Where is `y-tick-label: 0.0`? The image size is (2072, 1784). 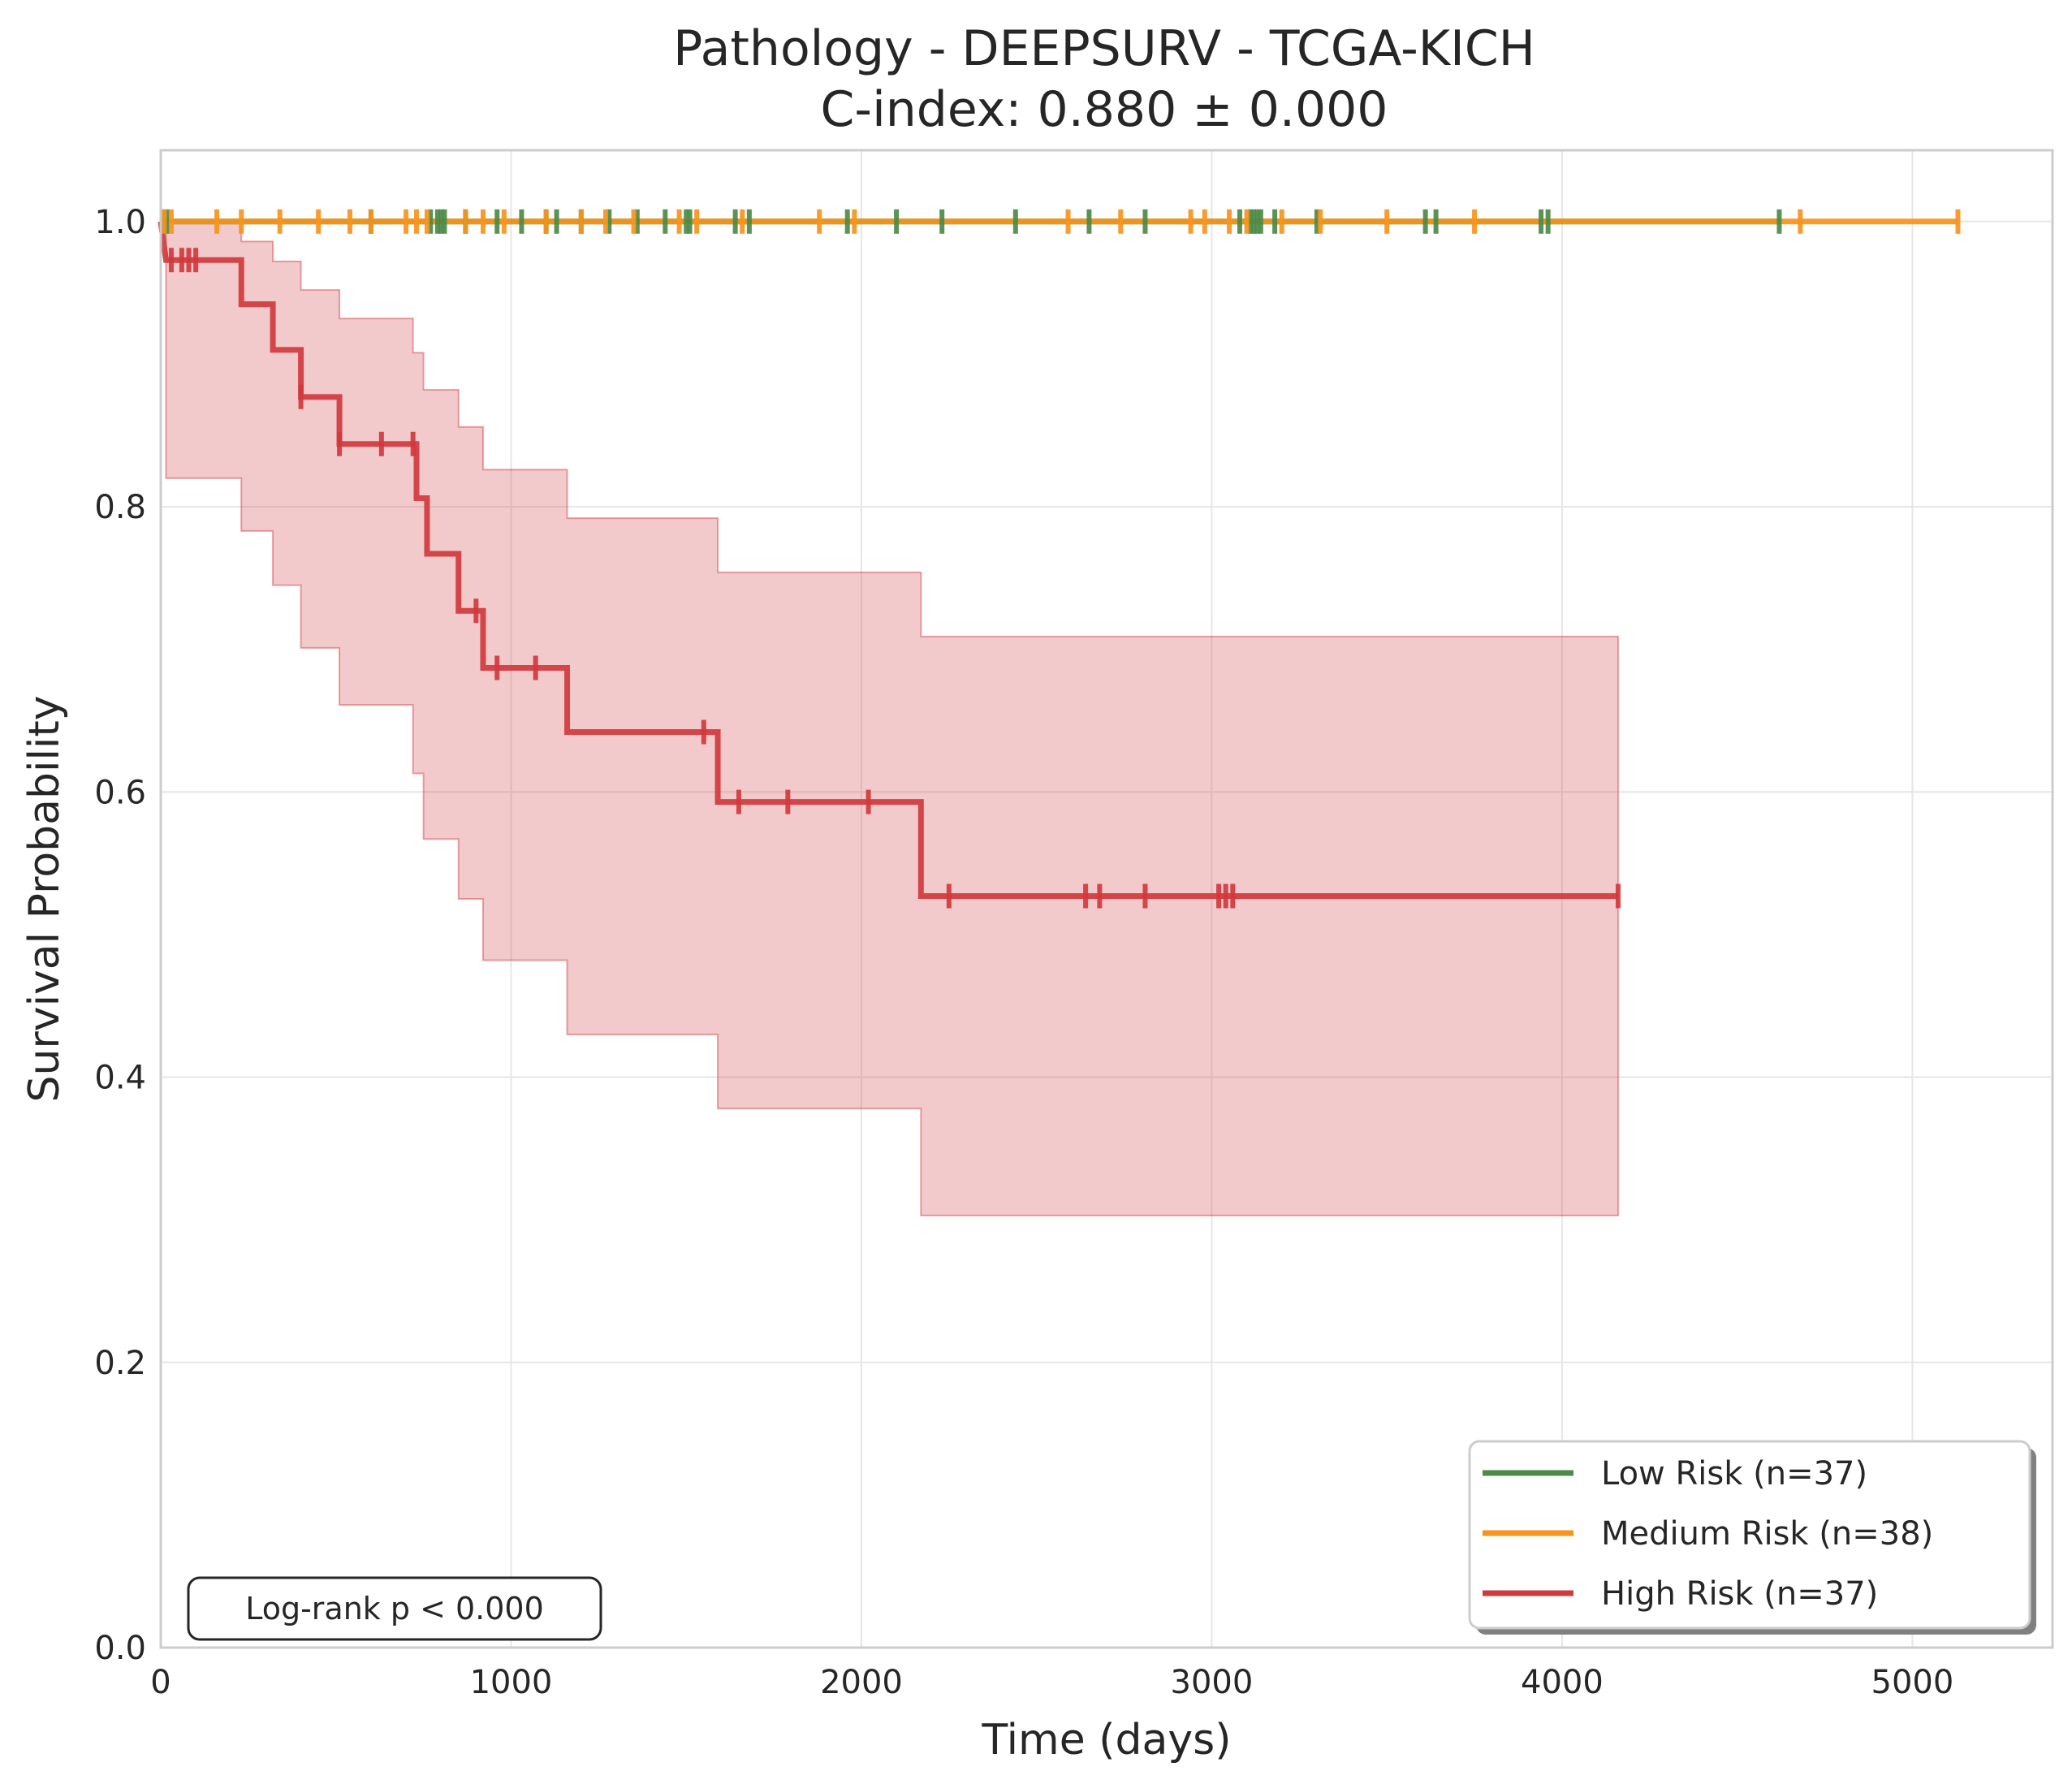 y-tick-label: 0.0 is located at coordinates (120, 1648).